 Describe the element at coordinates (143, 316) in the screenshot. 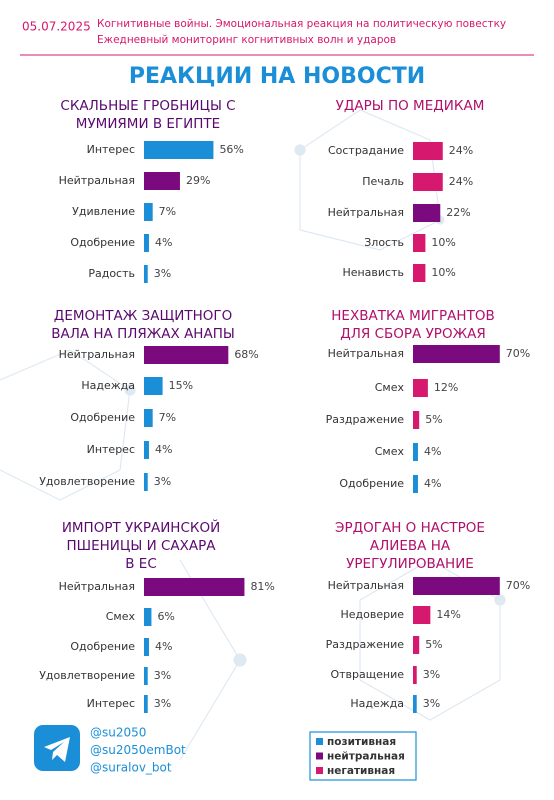

I see `chart-title: ДЕМОНТАЖ ЗАЩИТНОГО` at that location.